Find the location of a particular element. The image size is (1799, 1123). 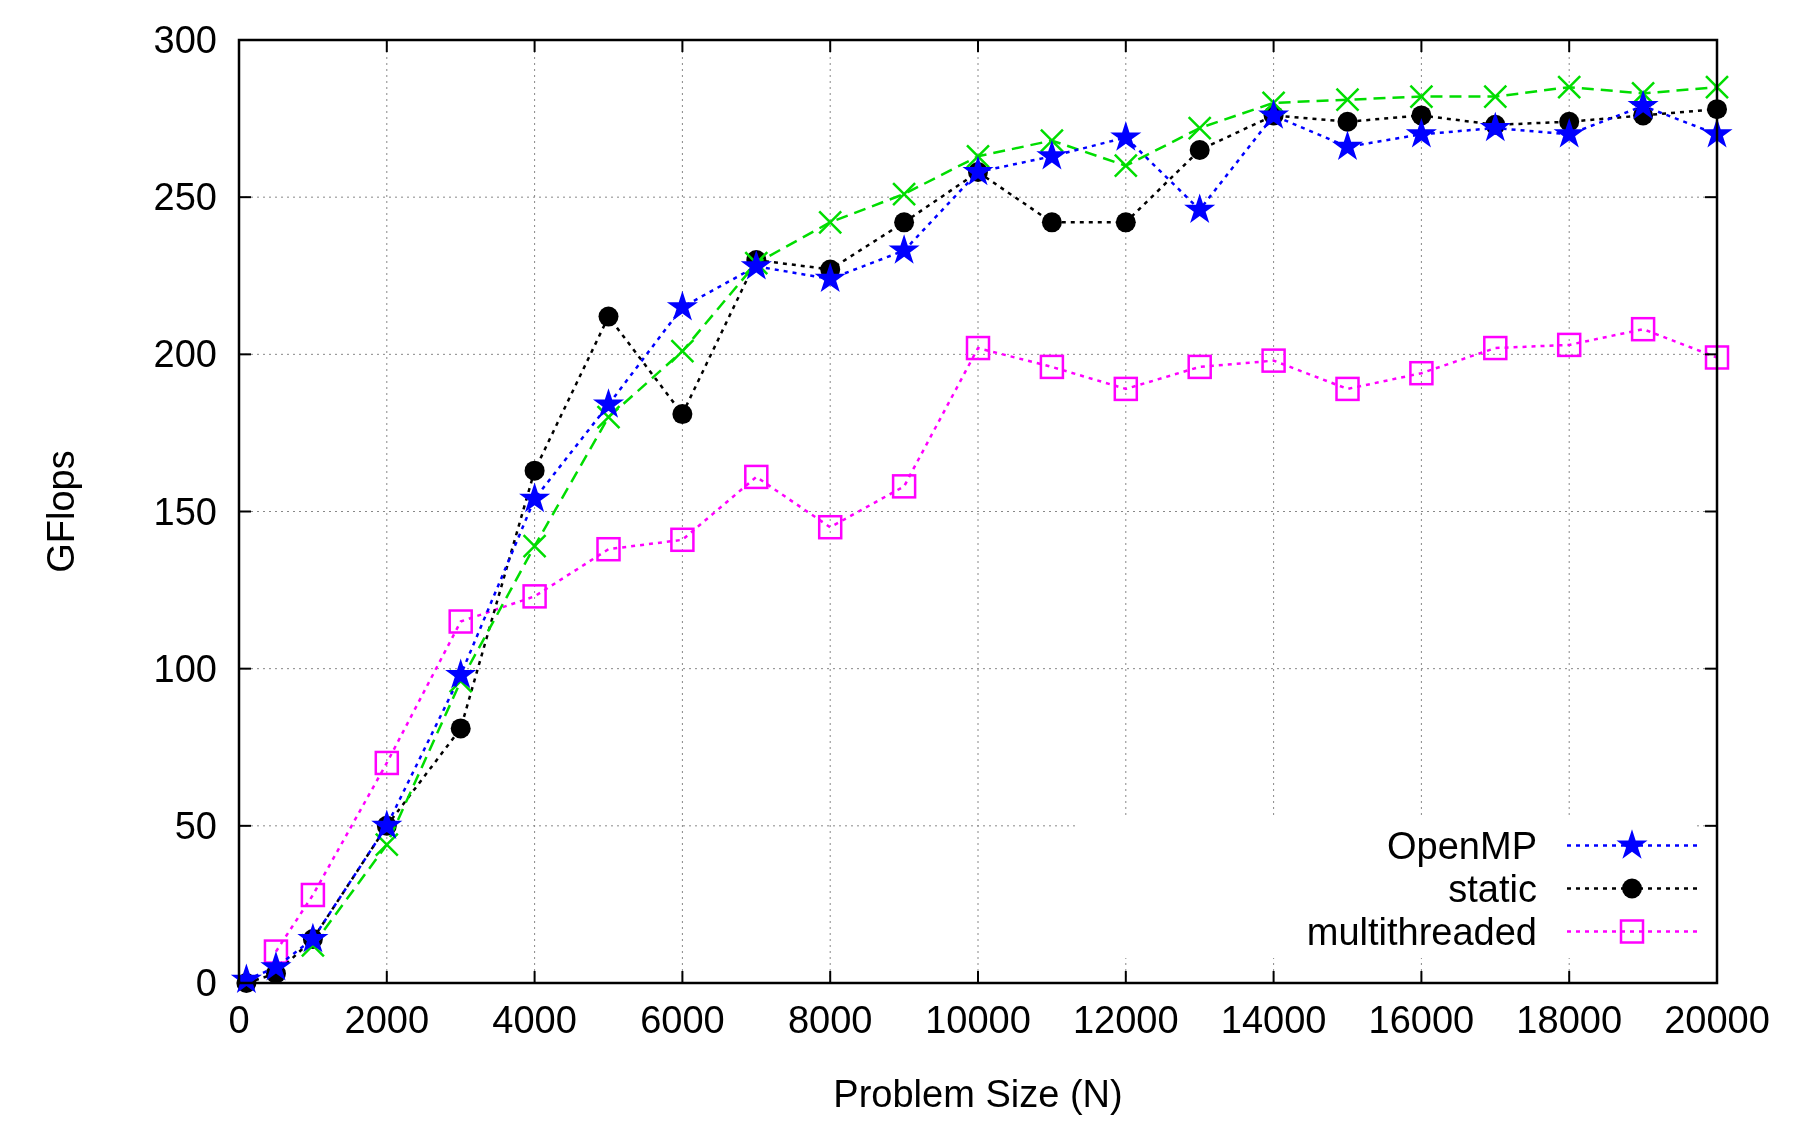

legend-label: static is located at coordinates (1492, 888).